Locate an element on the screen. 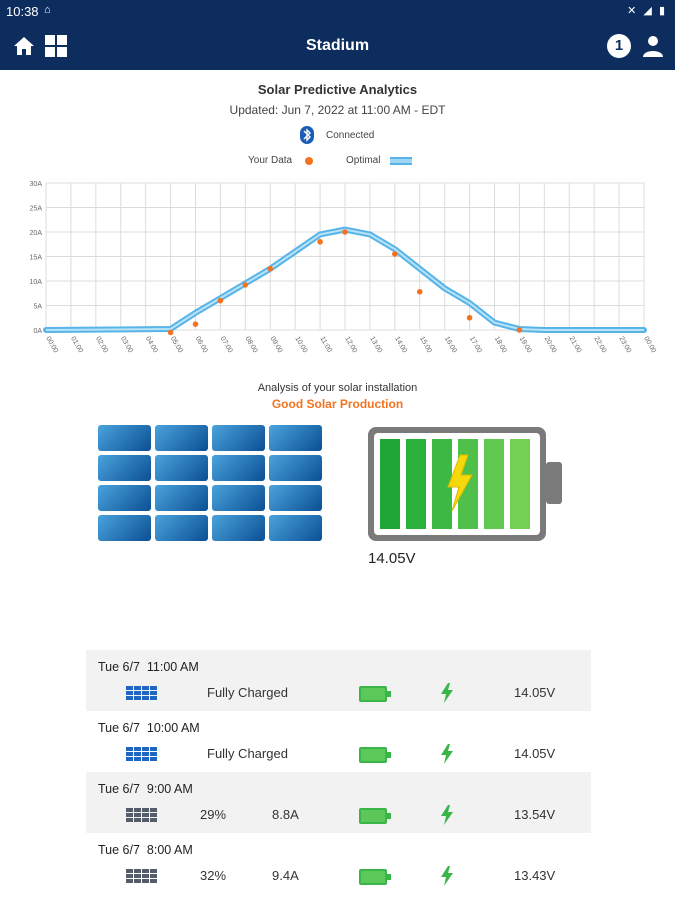 The width and height of the screenshot is (675, 900). legend-your-data-marker is located at coordinates (309, 161).